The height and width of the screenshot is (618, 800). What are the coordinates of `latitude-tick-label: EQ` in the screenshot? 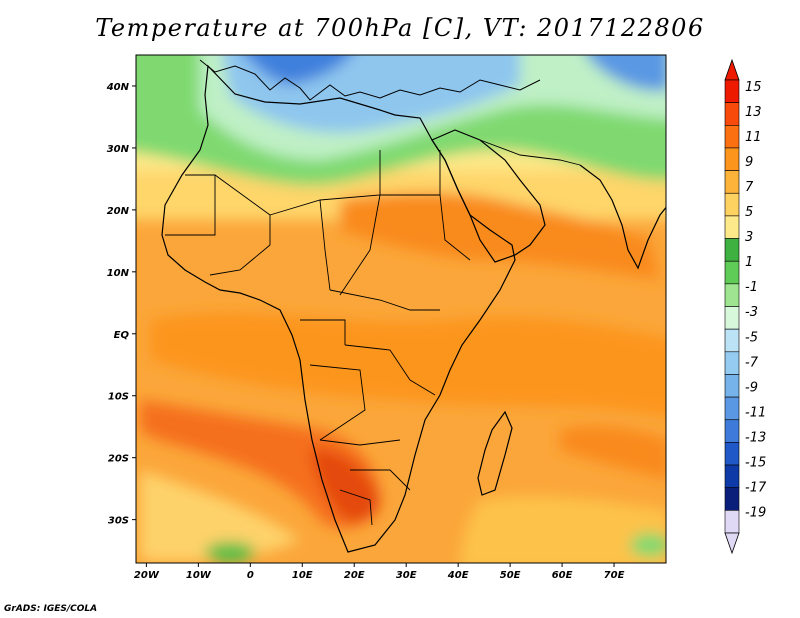 It's located at (122, 335).